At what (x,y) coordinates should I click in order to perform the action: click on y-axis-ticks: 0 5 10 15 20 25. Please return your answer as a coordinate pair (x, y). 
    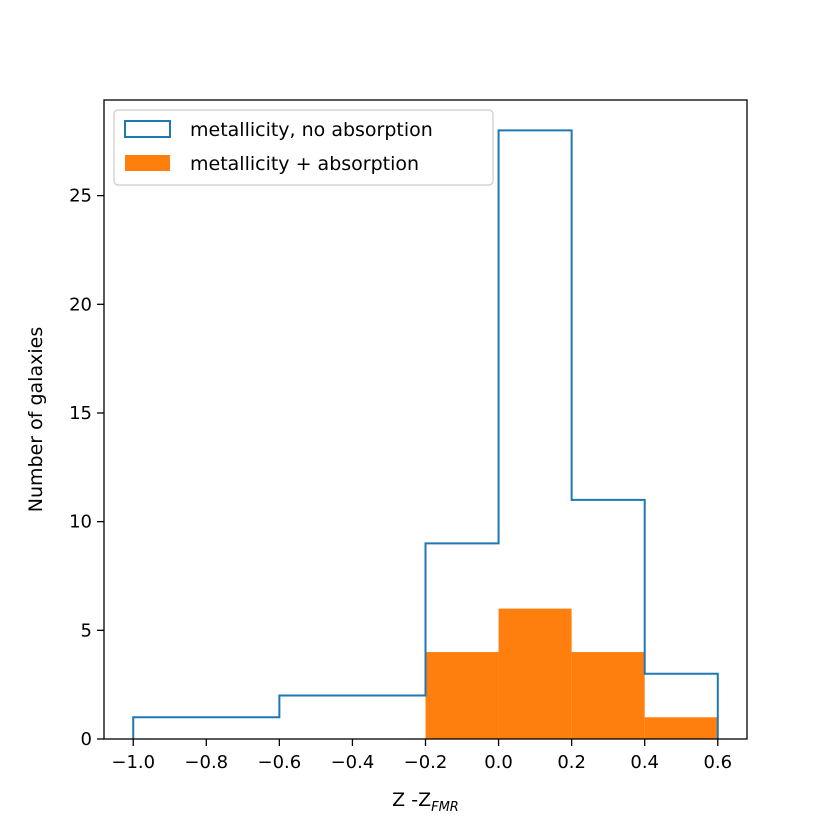
    Looking at the image, I should click on (86, 468).